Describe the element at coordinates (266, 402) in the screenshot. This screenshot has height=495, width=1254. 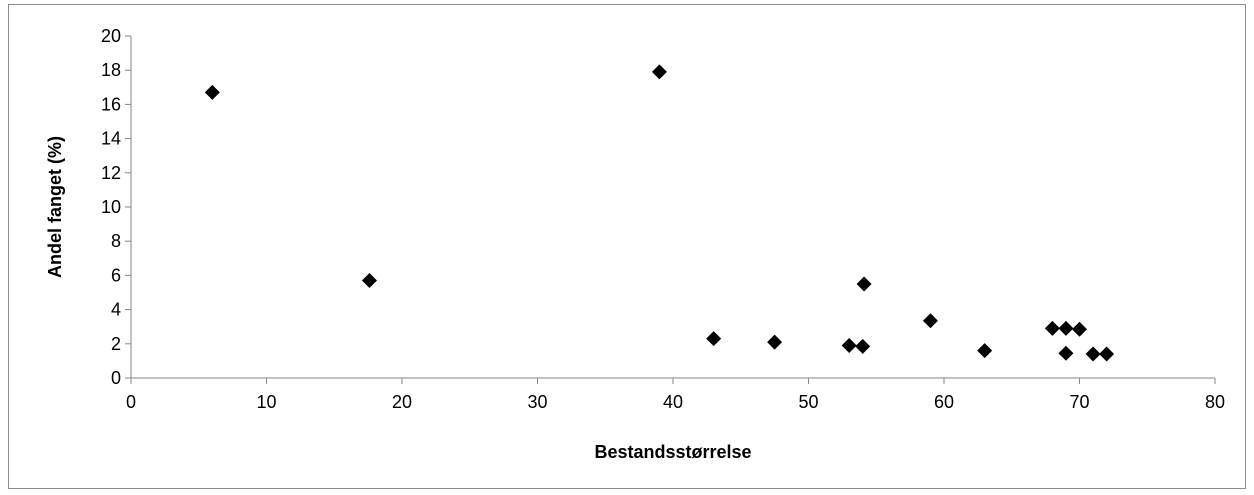
I see `x-tick-label: 10` at that location.